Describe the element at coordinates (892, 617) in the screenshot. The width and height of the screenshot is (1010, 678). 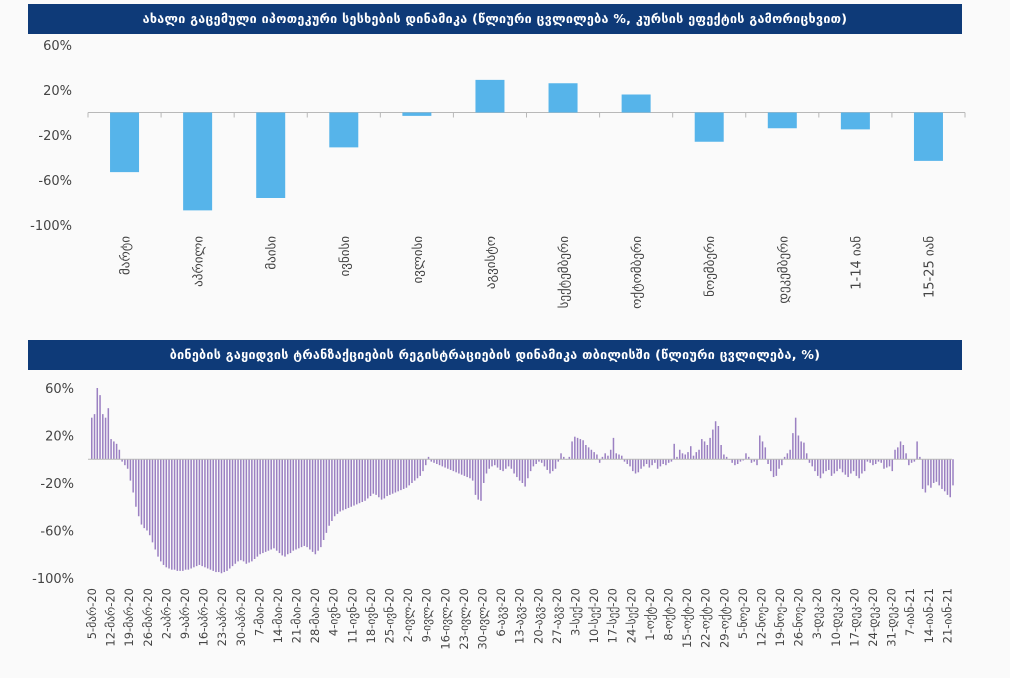
I see `x-tick-label: 31-დეკ-20` at that location.